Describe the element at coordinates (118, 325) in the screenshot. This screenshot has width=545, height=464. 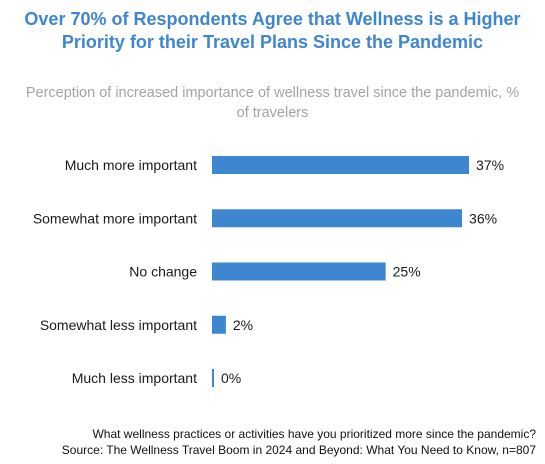
I see `category-label: Somewhat less important` at that location.